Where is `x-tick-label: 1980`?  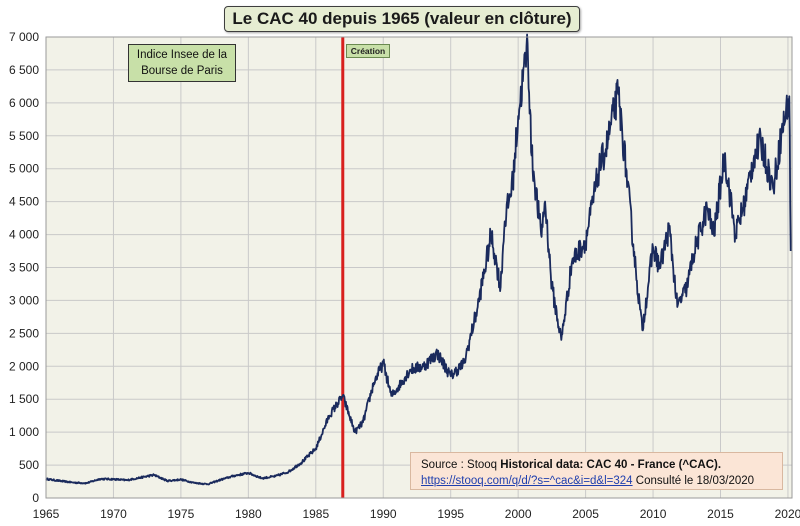 x-tick-label: 1980 is located at coordinates (248, 514).